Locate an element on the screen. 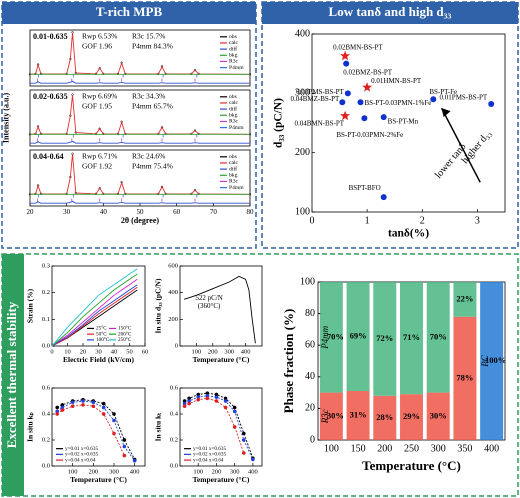 Image resolution: width=520 pixels, height=498 pixels. fit-stat: GOF 1.92 is located at coordinates (97, 166).